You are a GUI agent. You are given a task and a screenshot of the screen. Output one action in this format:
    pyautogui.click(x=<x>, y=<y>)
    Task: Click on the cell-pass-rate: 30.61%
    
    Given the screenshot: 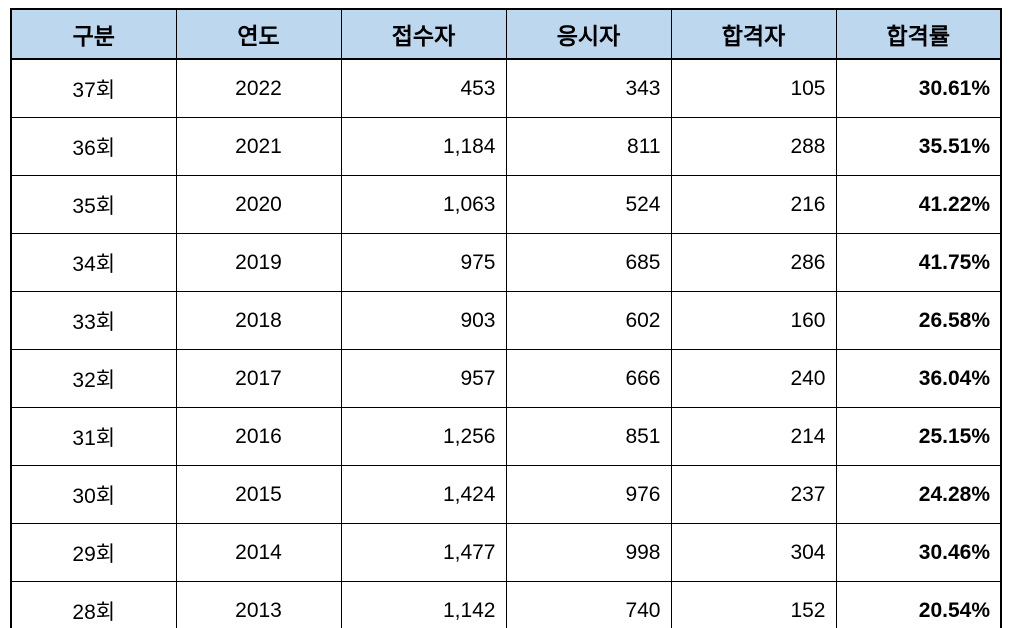 What is the action you would take?
    pyautogui.click(x=918, y=88)
    